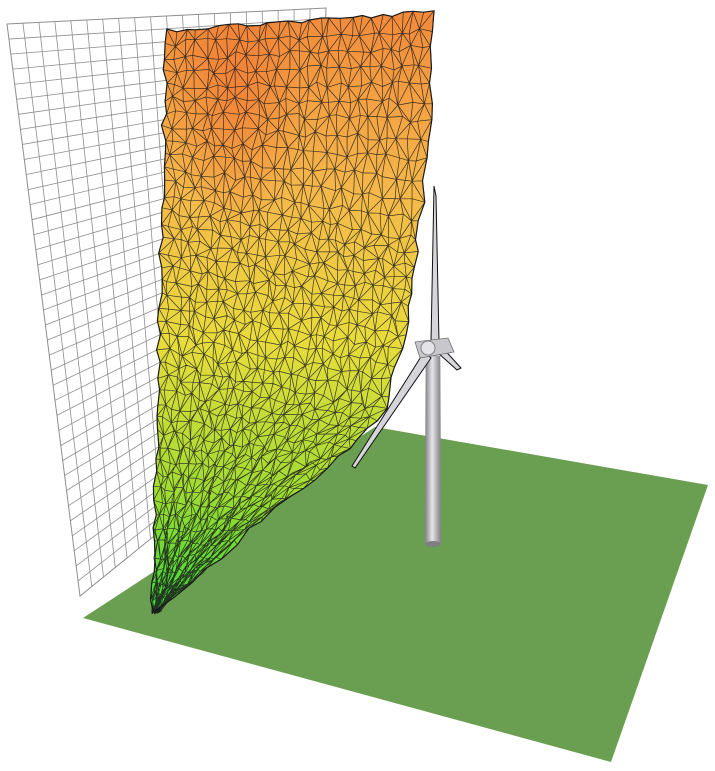  Describe the element at coordinates (406, 366) in the screenshot. I see `wind-turbine-icon` at that location.